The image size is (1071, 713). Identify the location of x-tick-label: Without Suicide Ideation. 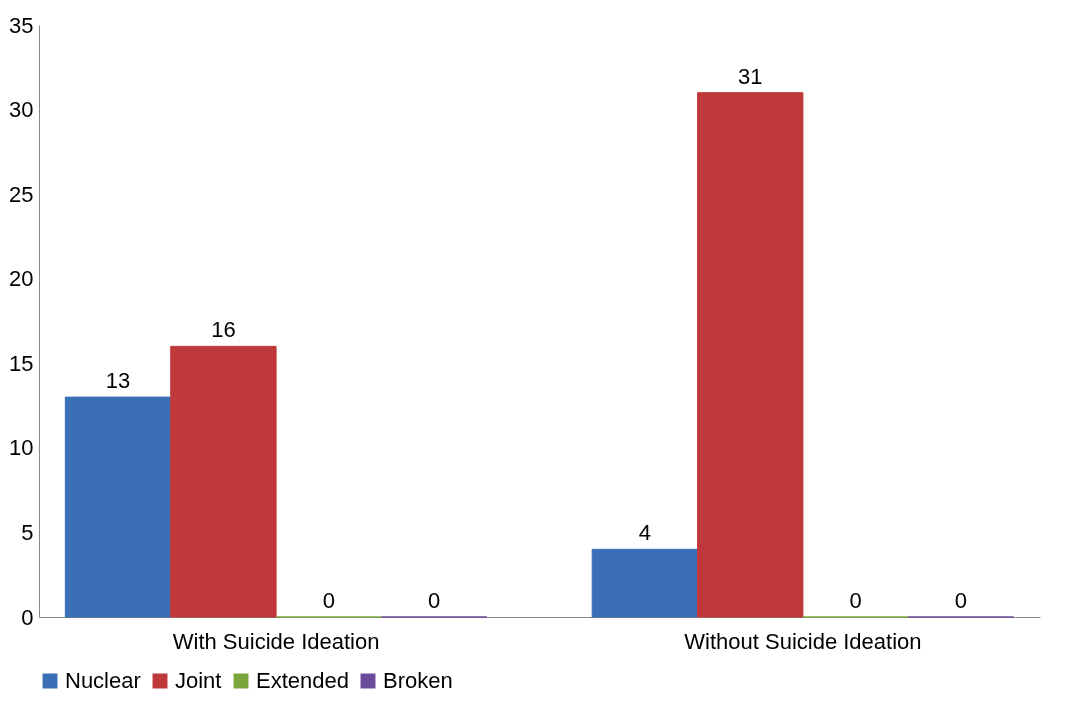
(803, 641).